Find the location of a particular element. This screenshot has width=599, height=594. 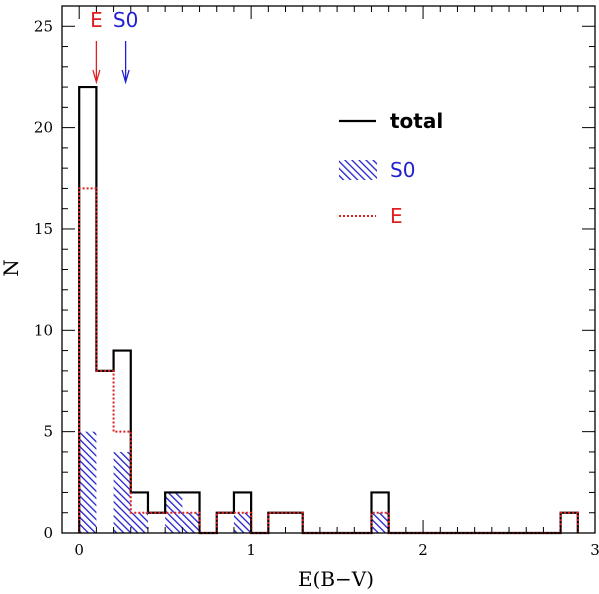

legend-label: total is located at coordinates (416, 121).